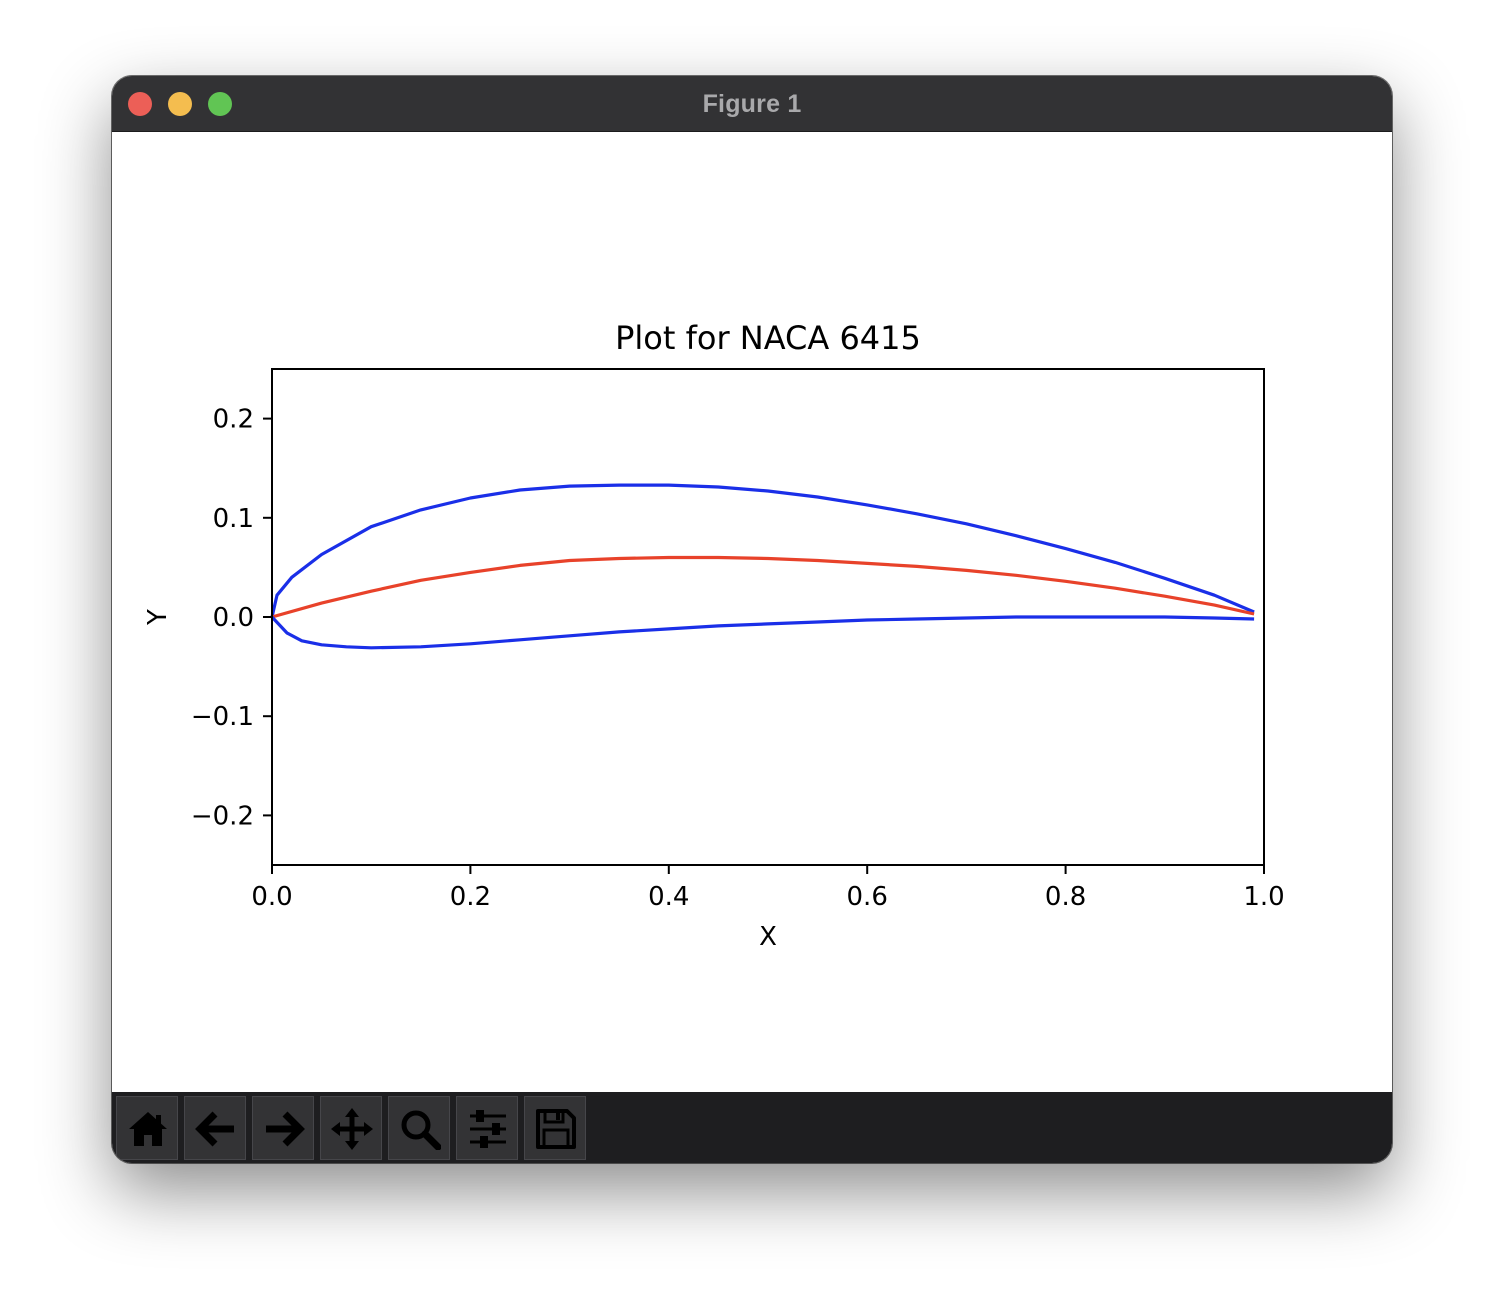 This screenshot has width=1504, height=1312. What do you see at coordinates (140, 104) in the screenshot?
I see `close-button` at bounding box center [140, 104].